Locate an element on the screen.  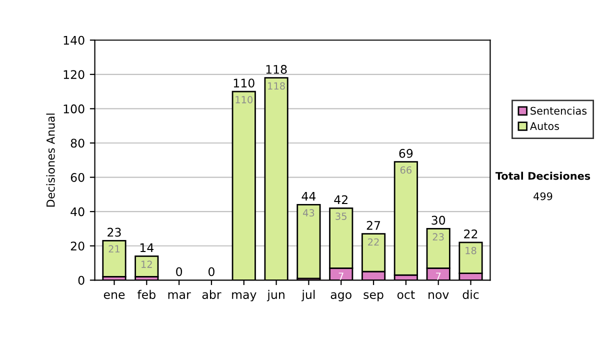
x-tick-label: oct is located at coordinates (406, 295).